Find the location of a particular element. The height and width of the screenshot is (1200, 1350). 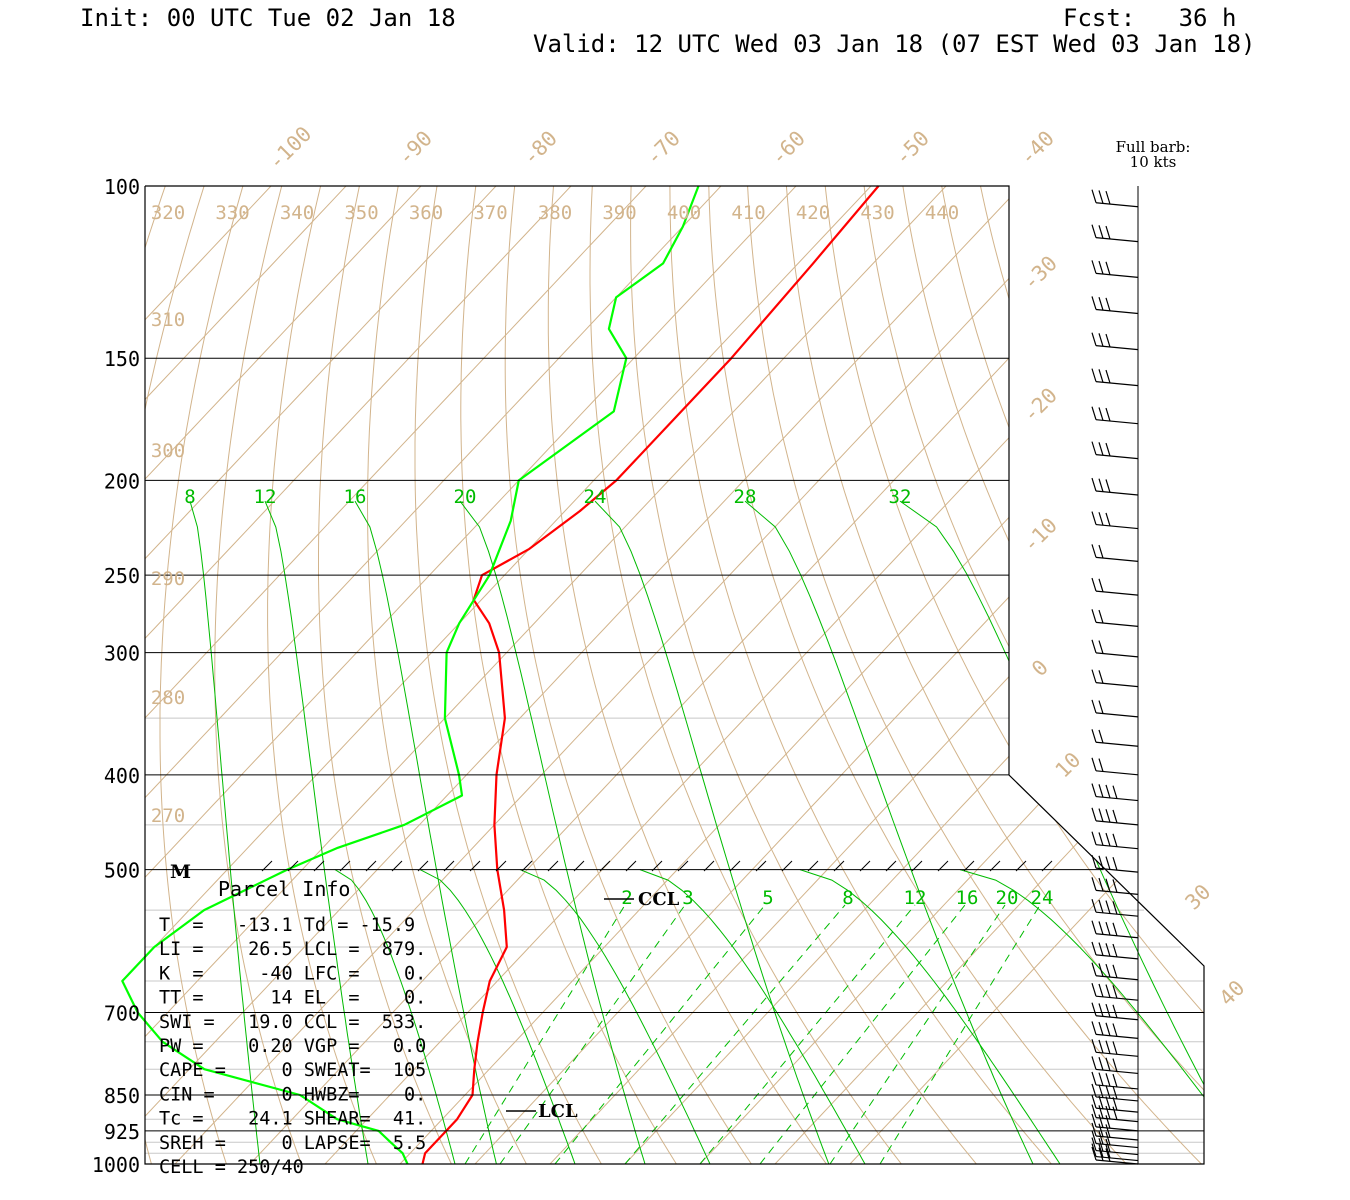

isotherm-label: -10 is located at coordinates (1040, 535).